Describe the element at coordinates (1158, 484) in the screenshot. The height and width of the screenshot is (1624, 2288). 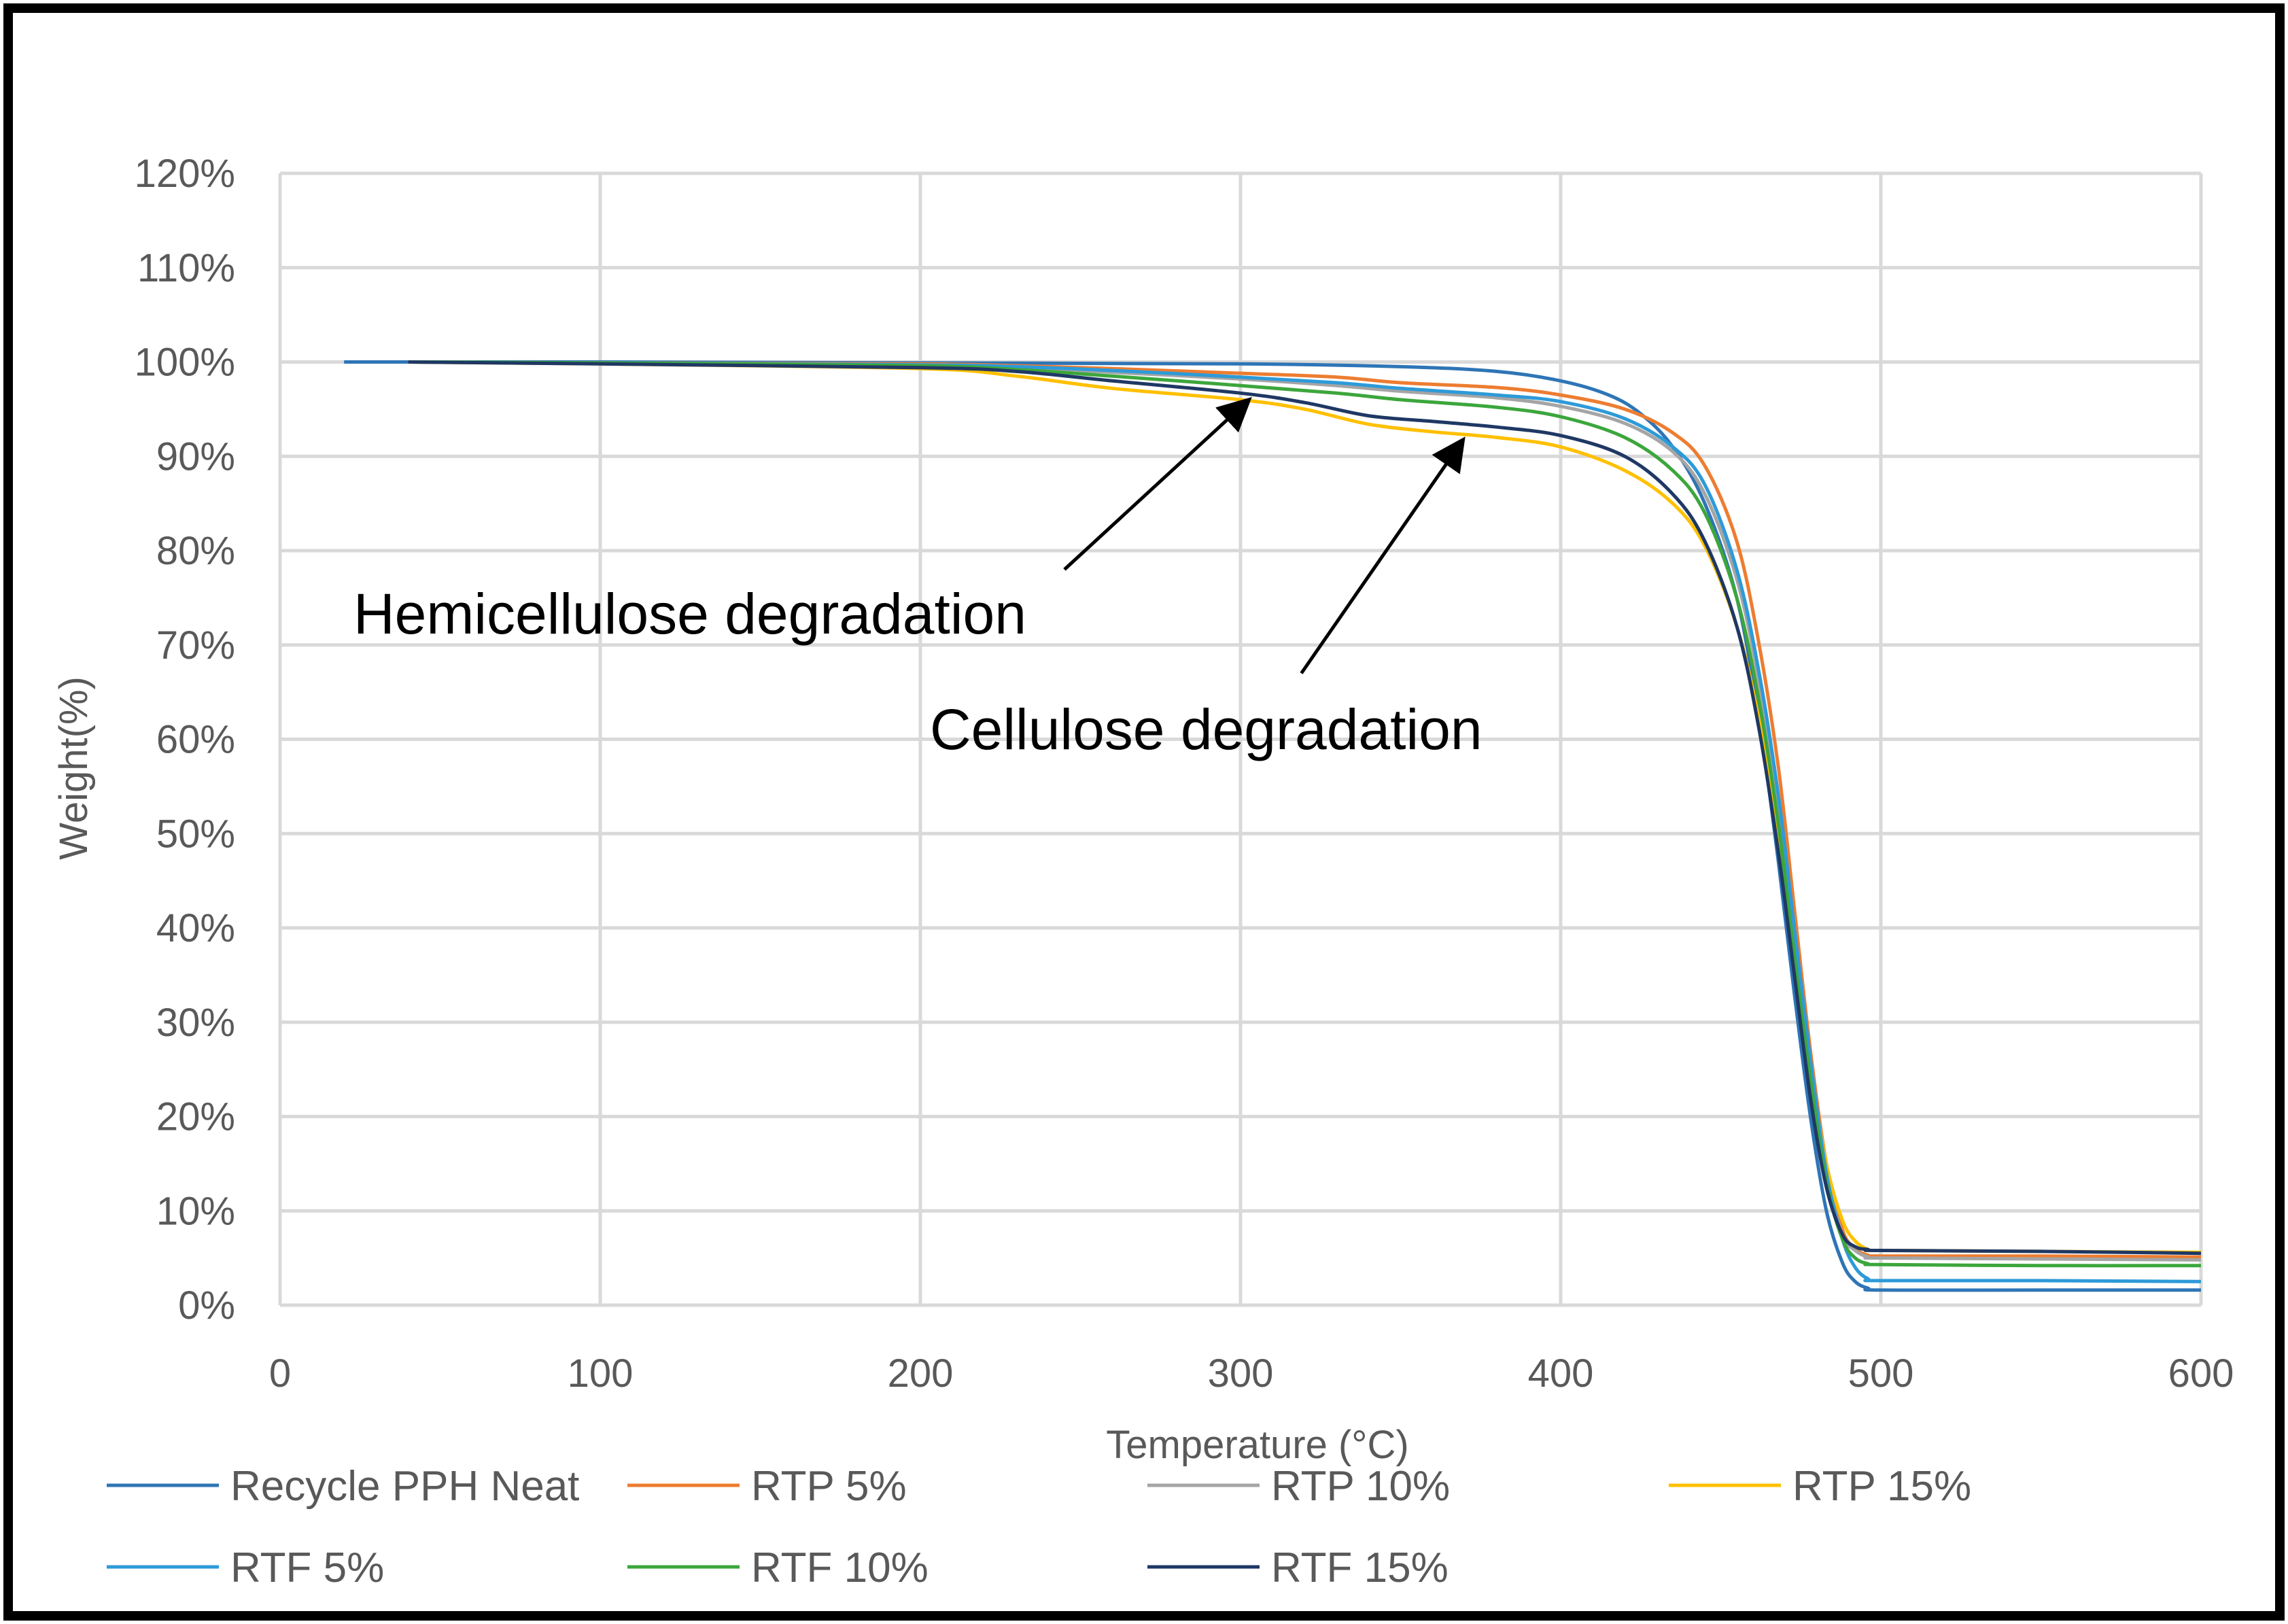
I see `hemicellulose-arrow` at that location.